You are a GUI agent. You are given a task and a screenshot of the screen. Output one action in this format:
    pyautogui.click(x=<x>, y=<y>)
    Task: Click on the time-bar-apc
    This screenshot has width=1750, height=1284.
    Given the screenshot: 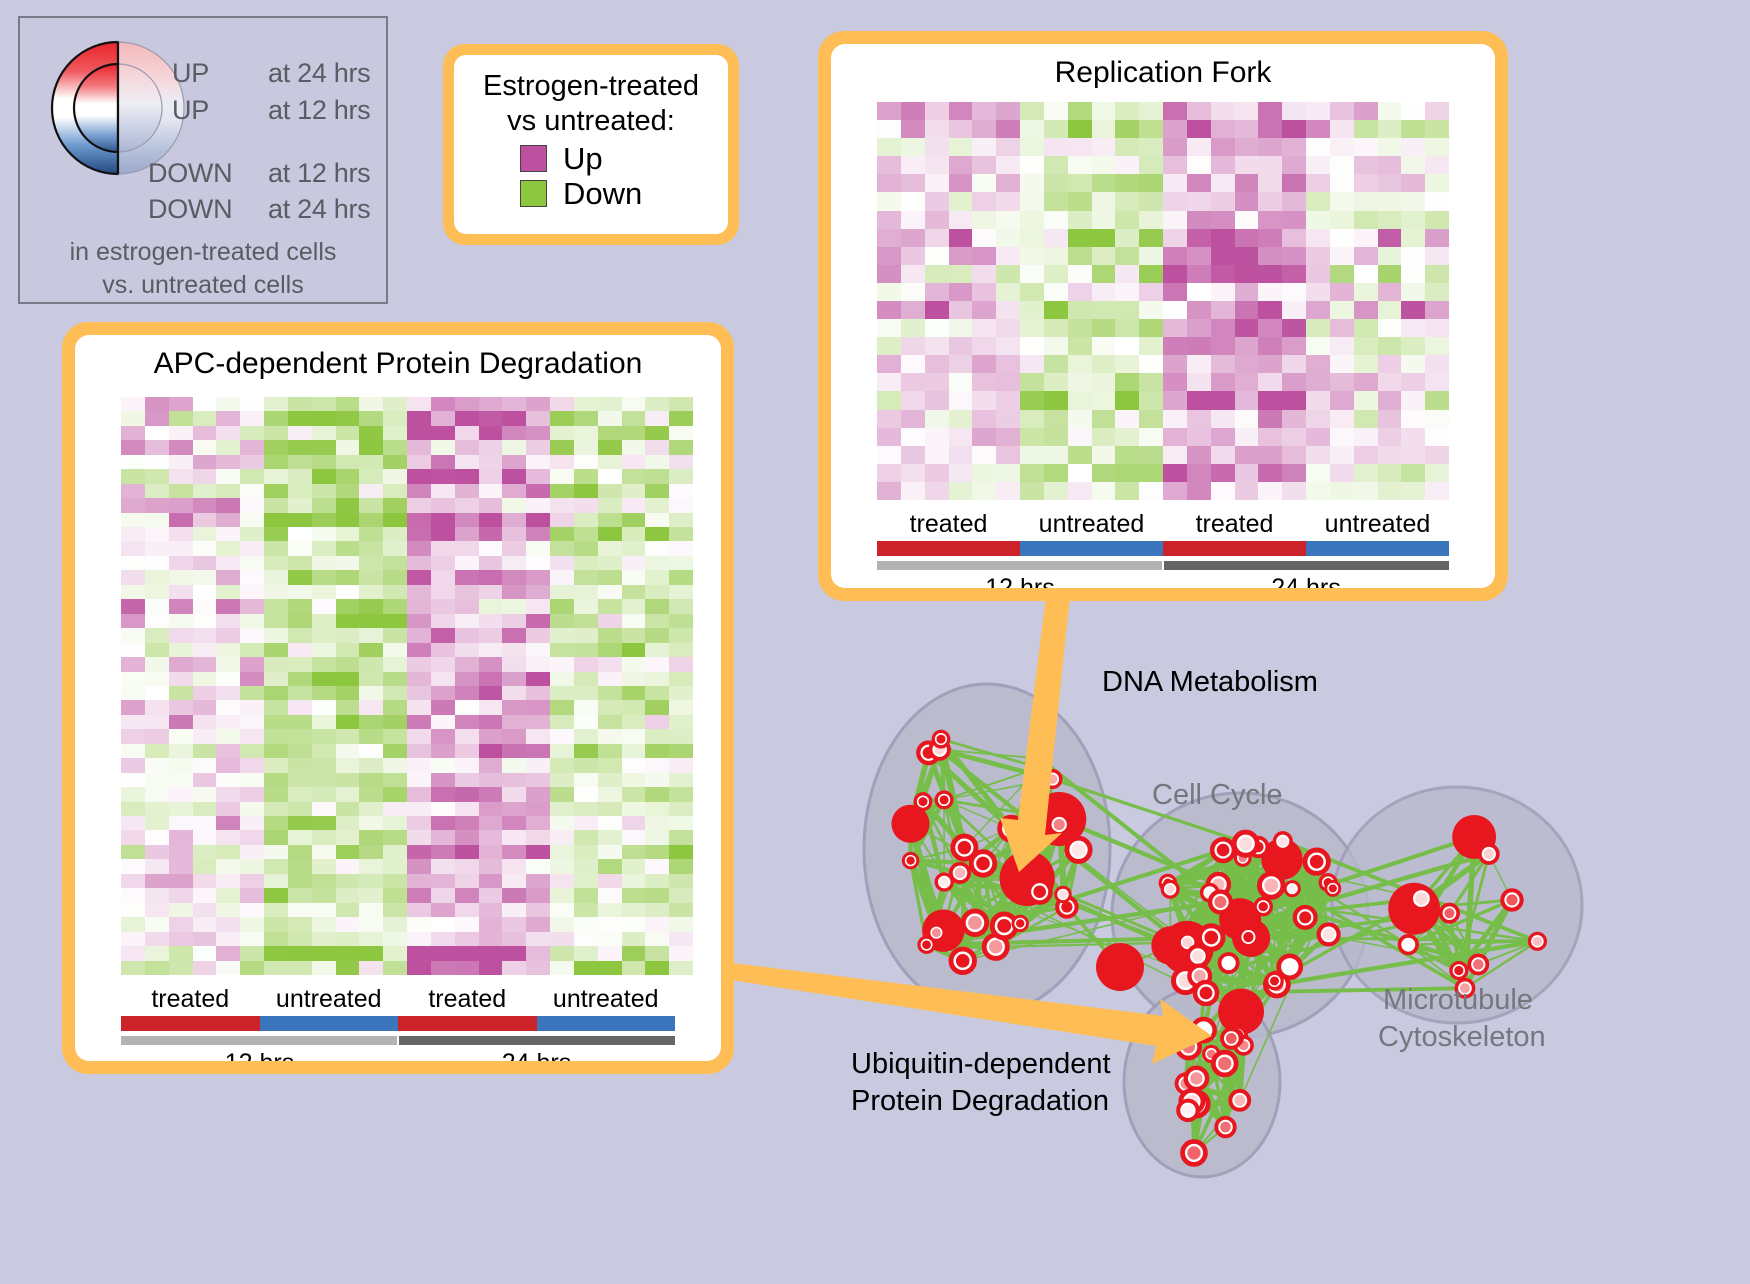 What is the action you would take?
    pyautogui.click(x=398, y=1040)
    